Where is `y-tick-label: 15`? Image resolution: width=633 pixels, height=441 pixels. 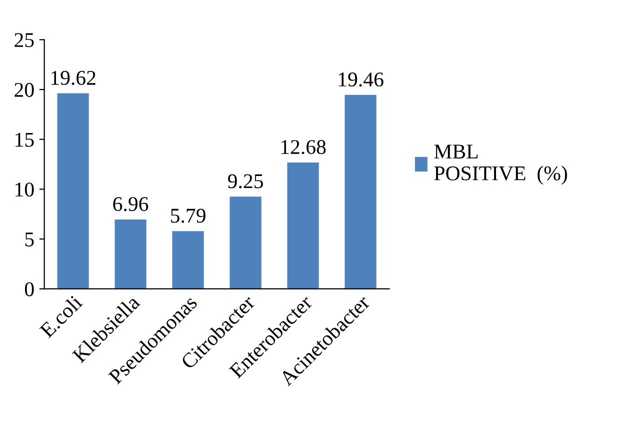 y-tick-label: 15 is located at coordinates (25, 139).